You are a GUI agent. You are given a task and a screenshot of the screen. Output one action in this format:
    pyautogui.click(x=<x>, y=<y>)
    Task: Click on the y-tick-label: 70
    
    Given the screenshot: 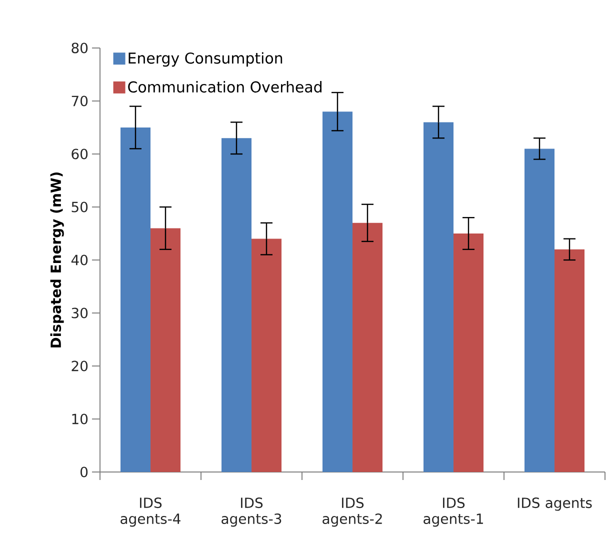 What is the action you would take?
    pyautogui.click(x=80, y=101)
    